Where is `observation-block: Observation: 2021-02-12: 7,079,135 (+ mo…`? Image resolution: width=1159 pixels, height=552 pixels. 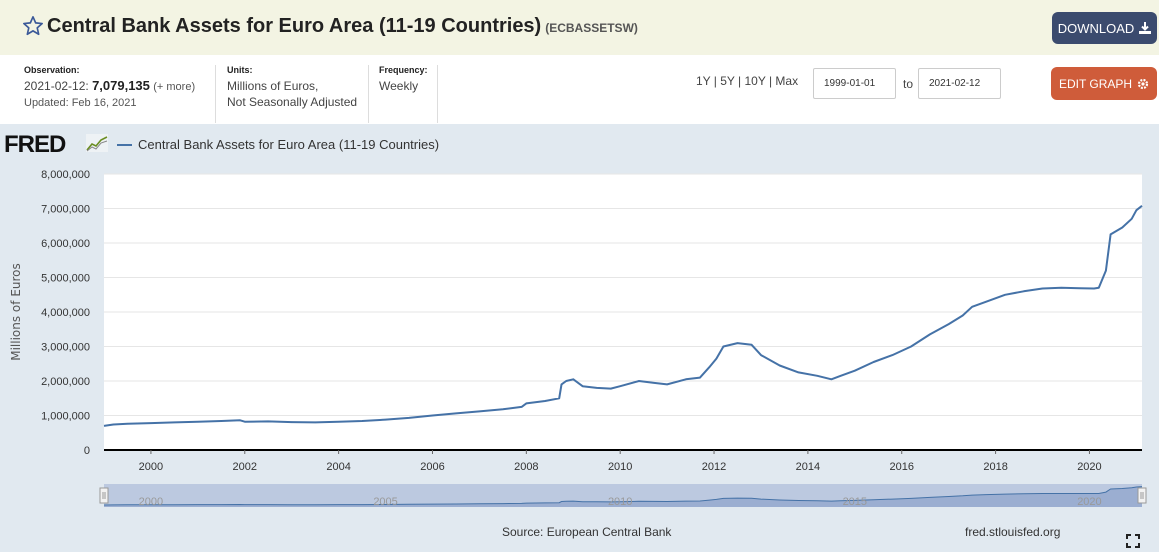 observation-block: Observation: 2021-02-12: 7,079,135 (+ mo… is located at coordinates (109, 88).